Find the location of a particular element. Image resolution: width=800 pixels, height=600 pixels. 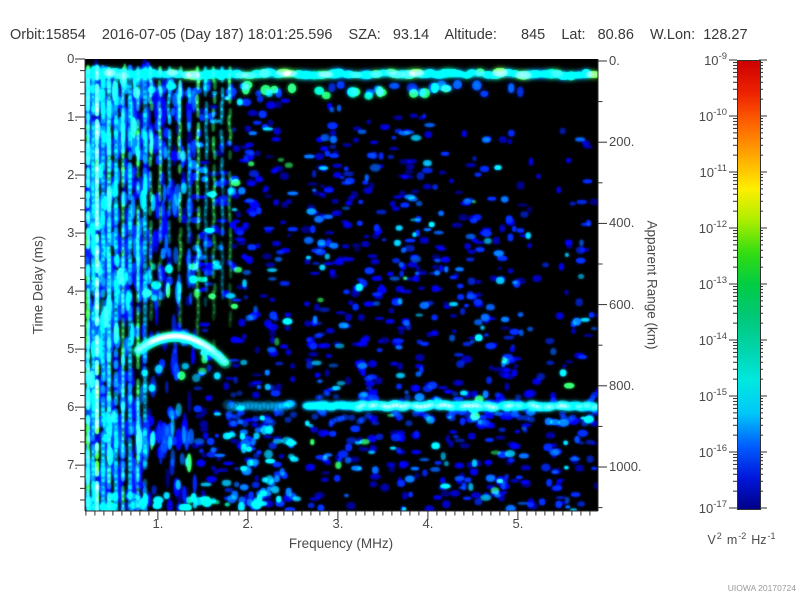

colorbar-tick-label: 10-11 is located at coordinates (713, 171).